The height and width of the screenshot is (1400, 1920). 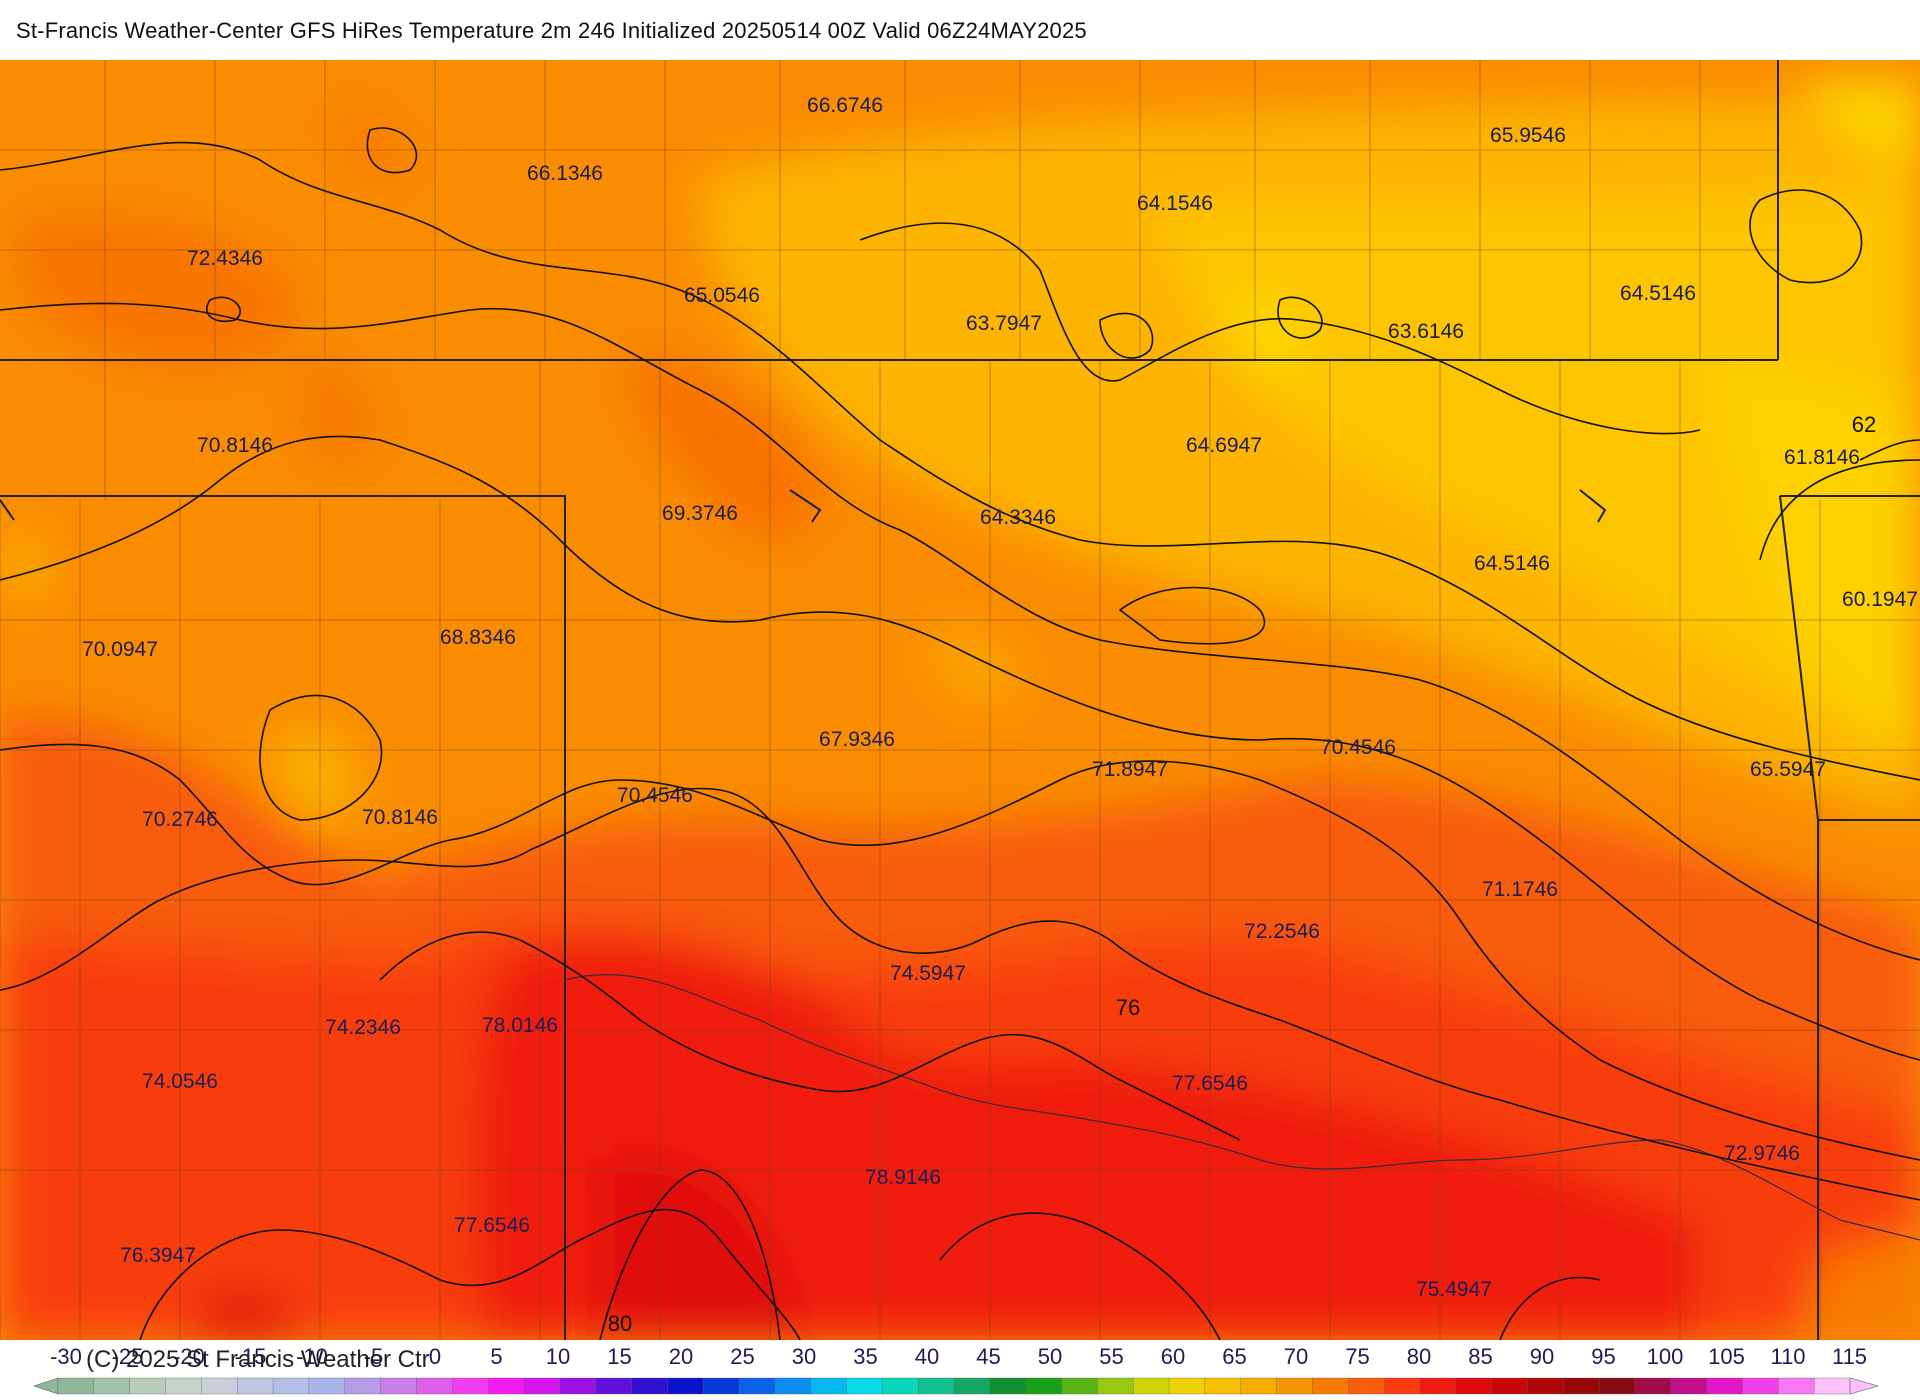 I want to click on temperature-value-label: 74.0546, so click(x=180, y=1081).